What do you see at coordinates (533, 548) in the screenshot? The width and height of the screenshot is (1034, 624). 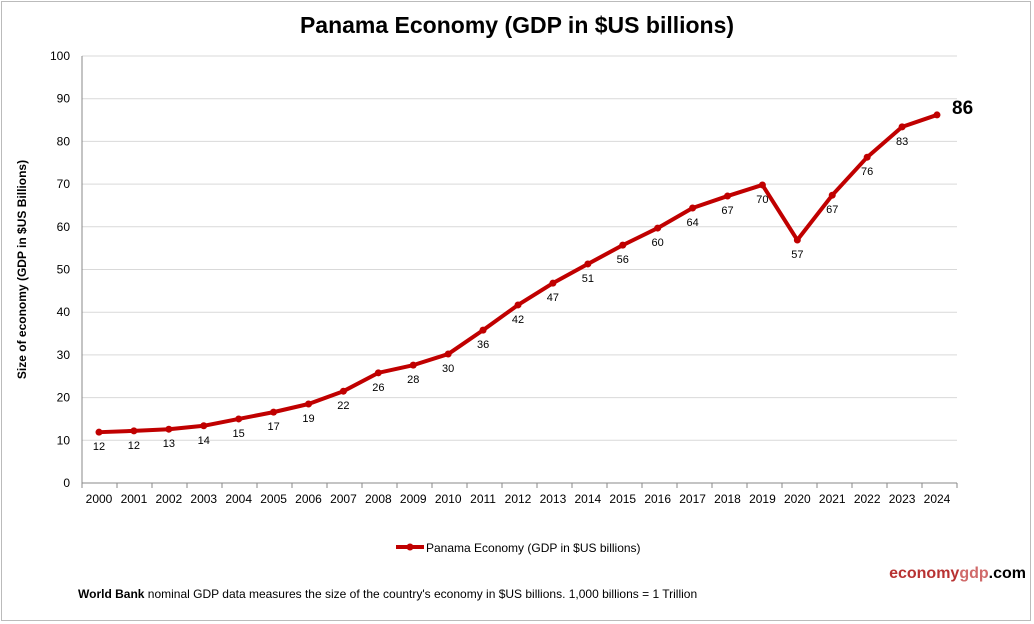 I see `legend-label: Panama Economy (GDP in $US billions)` at bounding box center [533, 548].